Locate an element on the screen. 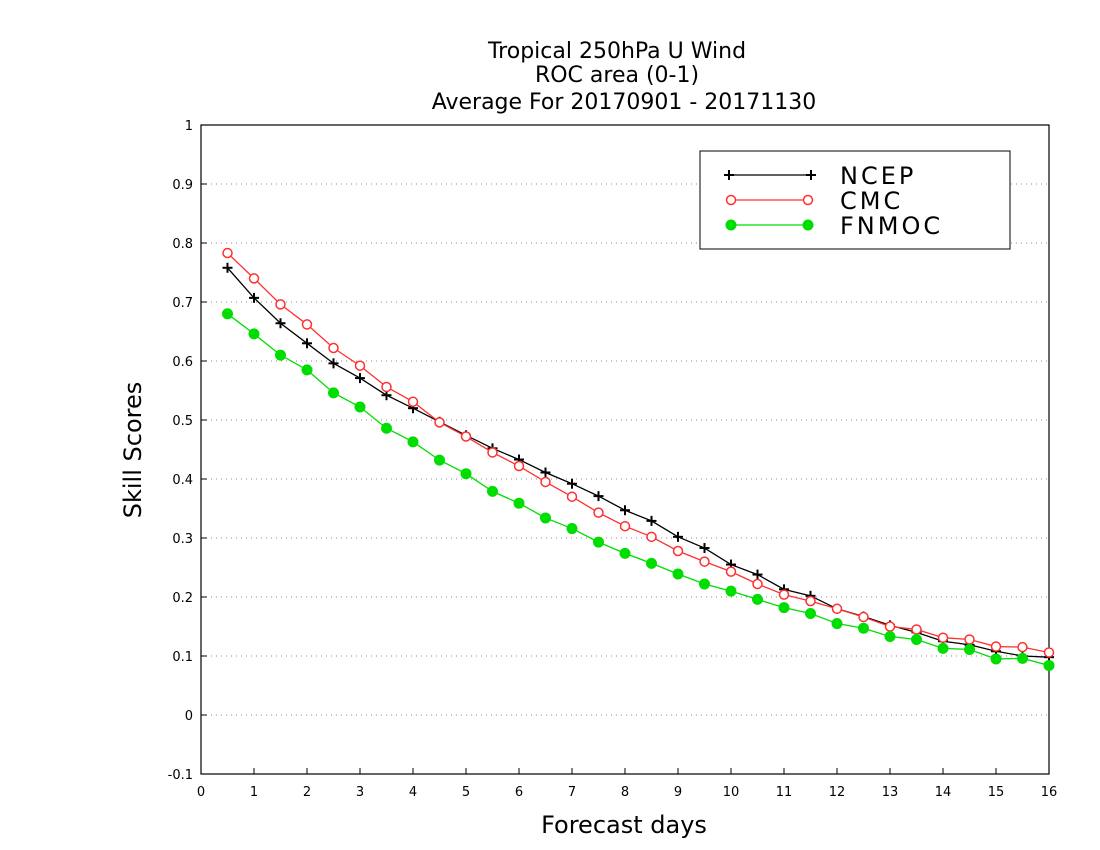  legend-item-ncep-label: NCEP is located at coordinates (878, 176).